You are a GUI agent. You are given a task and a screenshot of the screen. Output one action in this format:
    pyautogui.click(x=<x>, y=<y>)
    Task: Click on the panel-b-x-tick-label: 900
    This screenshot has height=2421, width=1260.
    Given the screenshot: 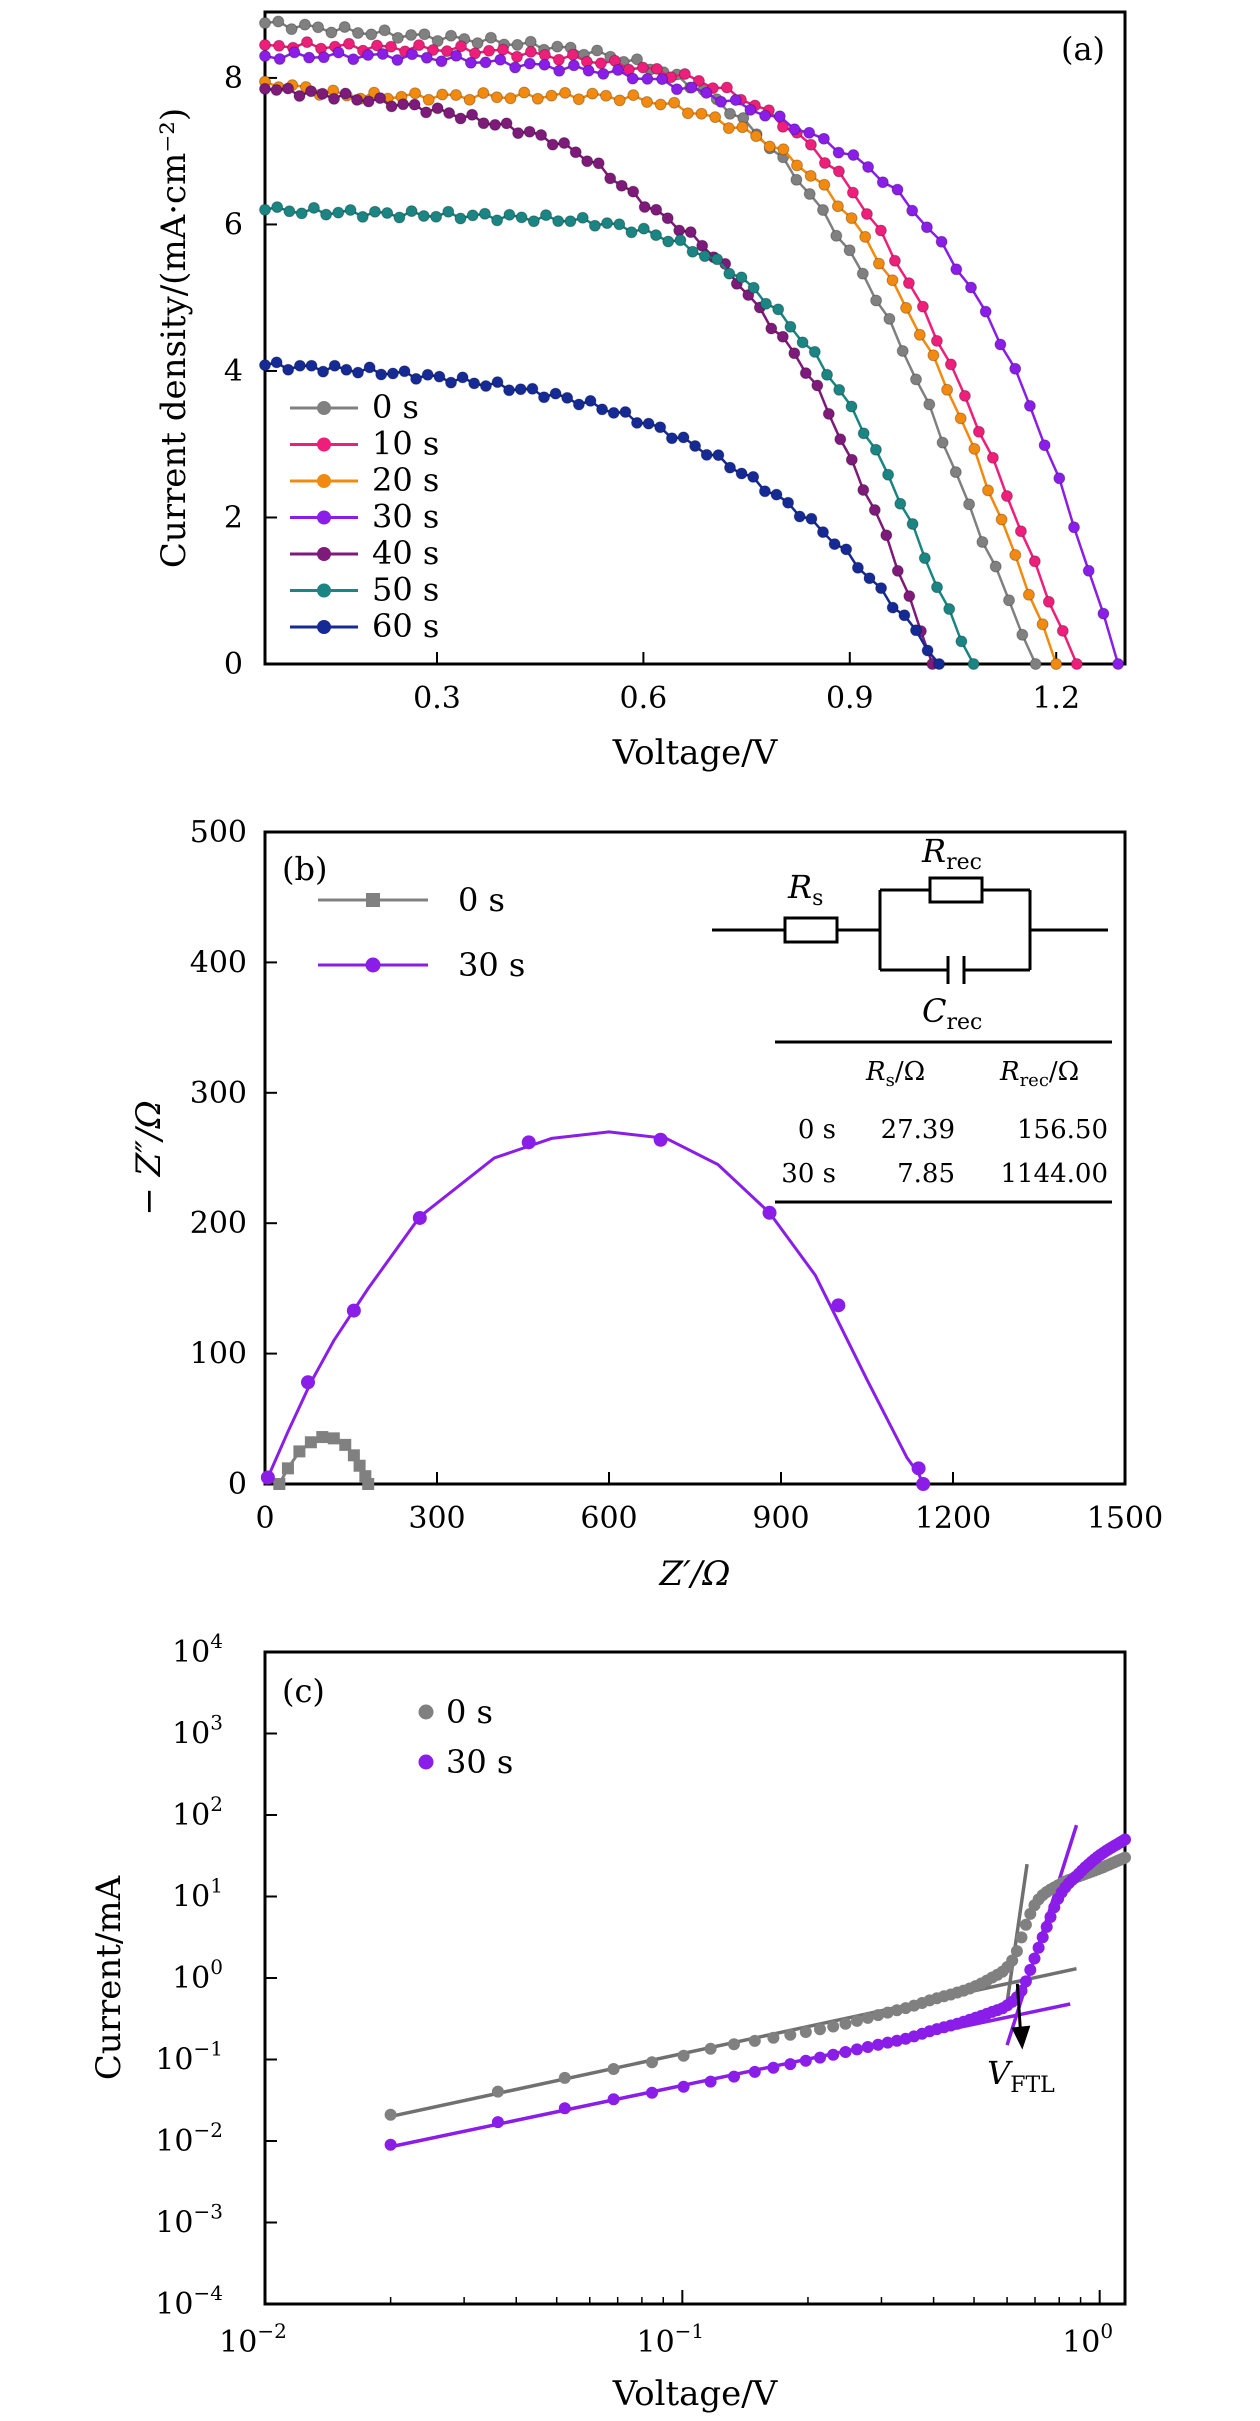 What is the action you would take?
    pyautogui.click(x=780, y=1518)
    